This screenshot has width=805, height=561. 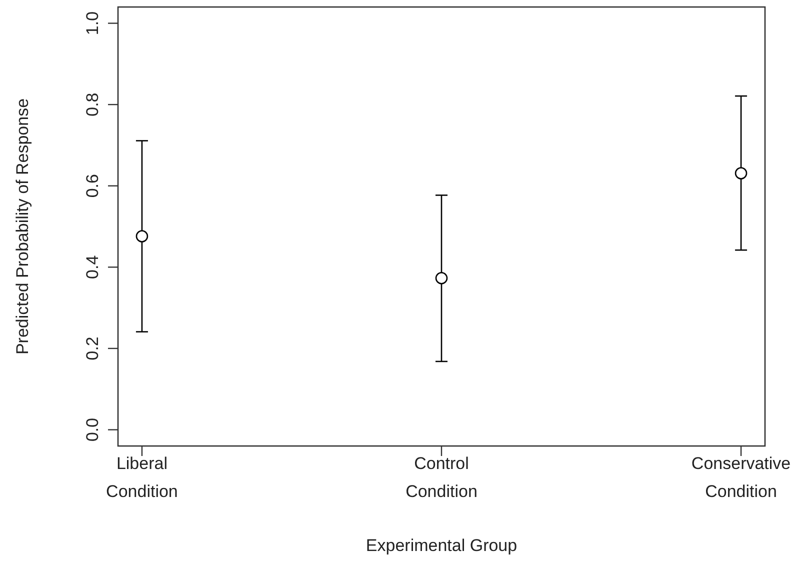 I want to click on y-tick-label: 0.4, so click(x=92, y=267).